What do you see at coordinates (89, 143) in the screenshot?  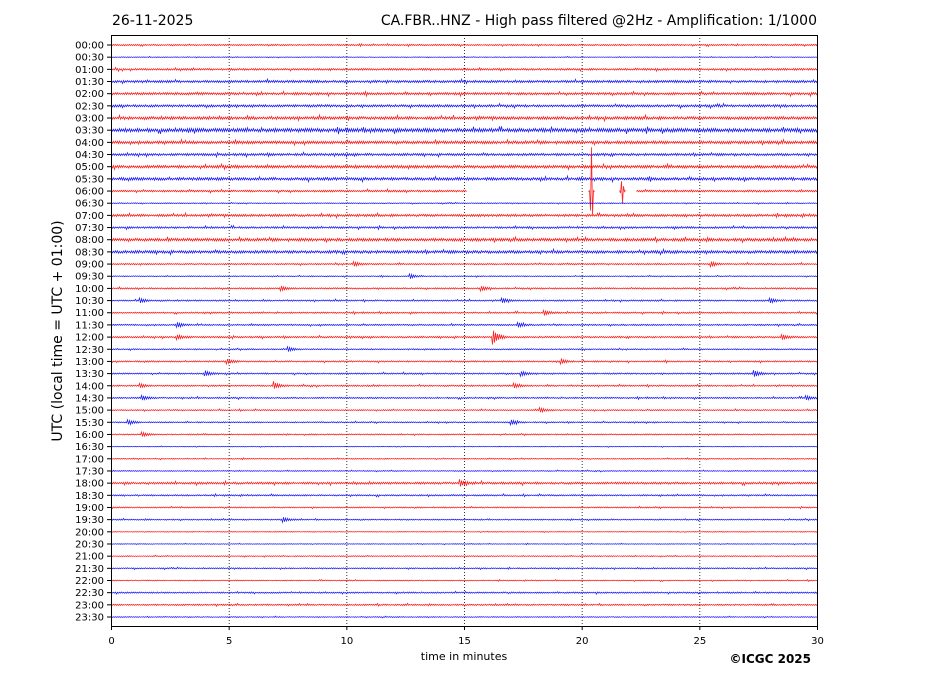 I see `y-tick-label: 04:00` at bounding box center [89, 143].